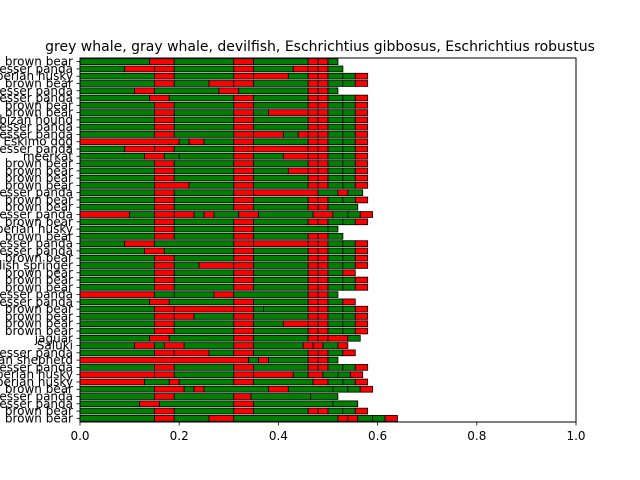 This screenshot has height=480, width=640. What do you see at coordinates (575, 436) in the screenshot?
I see `x-tick-label: 1.0` at bounding box center [575, 436].